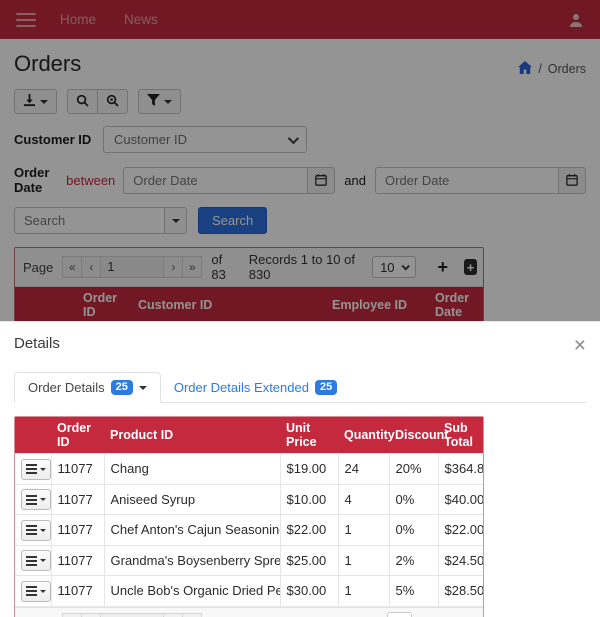 This screenshot has height=617, width=600. What do you see at coordinates (72, 614) in the screenshot?
I see `first-page-button: «` at bounding box center [72, 614].